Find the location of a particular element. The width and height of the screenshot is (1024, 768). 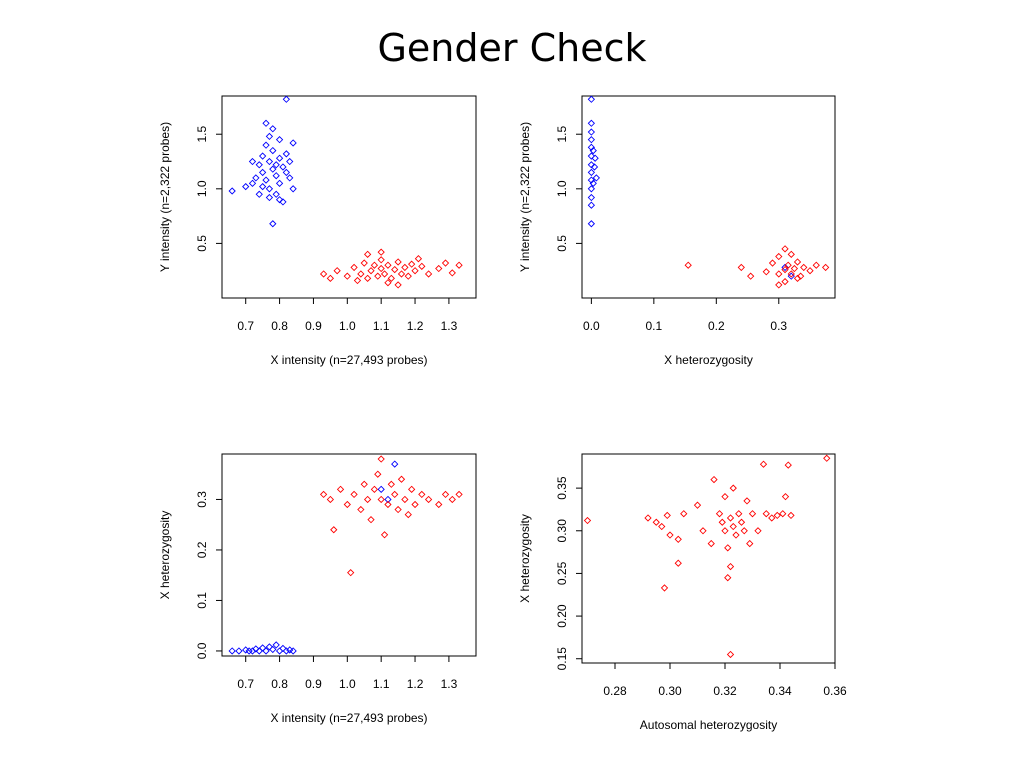

x-tick-label: 1.2 is located at coordinates (415, 684).